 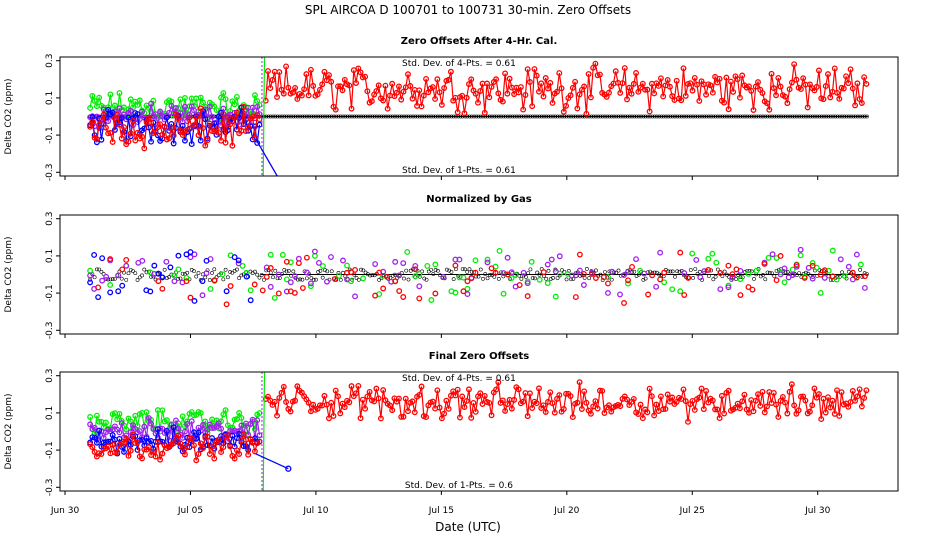 What do you see at coordinates (170, 276) in the screenshot?
I see `series-blue` at bounding box center [170, 276].